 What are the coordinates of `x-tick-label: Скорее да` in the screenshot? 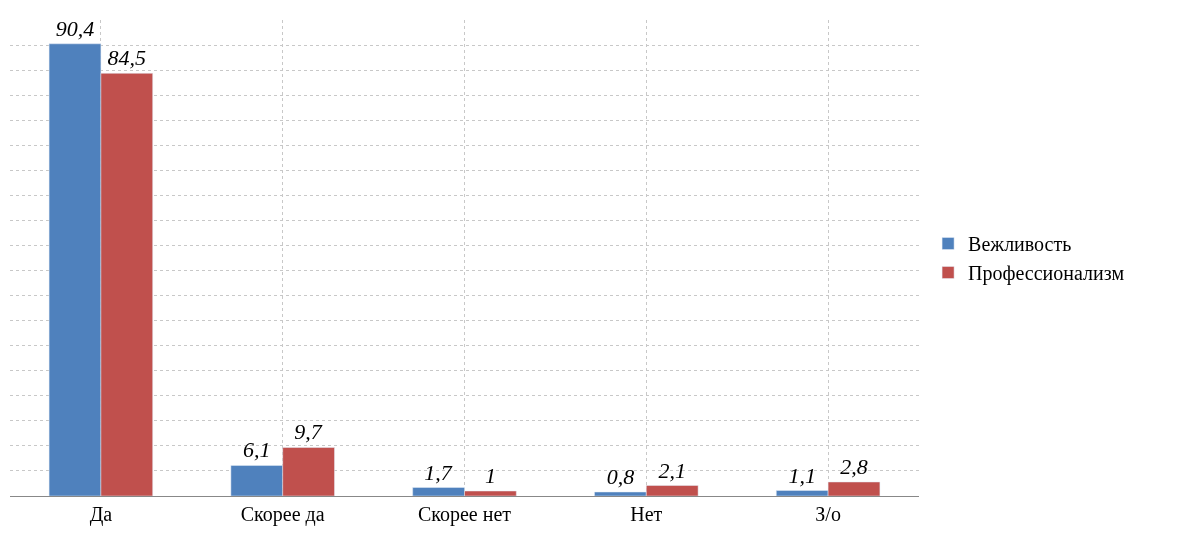 It's located at (282, 514).